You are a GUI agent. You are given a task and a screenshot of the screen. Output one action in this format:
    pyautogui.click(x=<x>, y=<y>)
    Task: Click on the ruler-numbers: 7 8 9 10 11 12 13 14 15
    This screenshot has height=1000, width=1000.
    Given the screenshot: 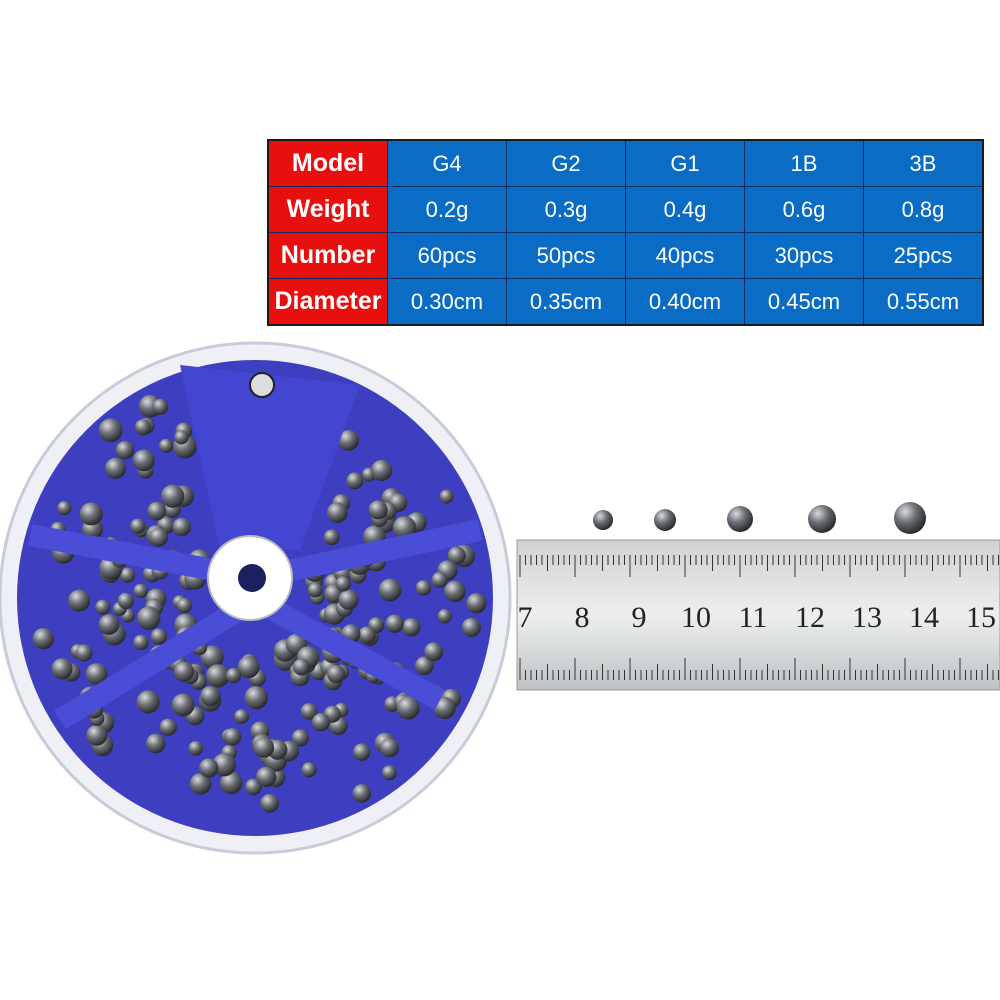 What is the action you would take?
    pyautogui.click(x=757, y=617)
    